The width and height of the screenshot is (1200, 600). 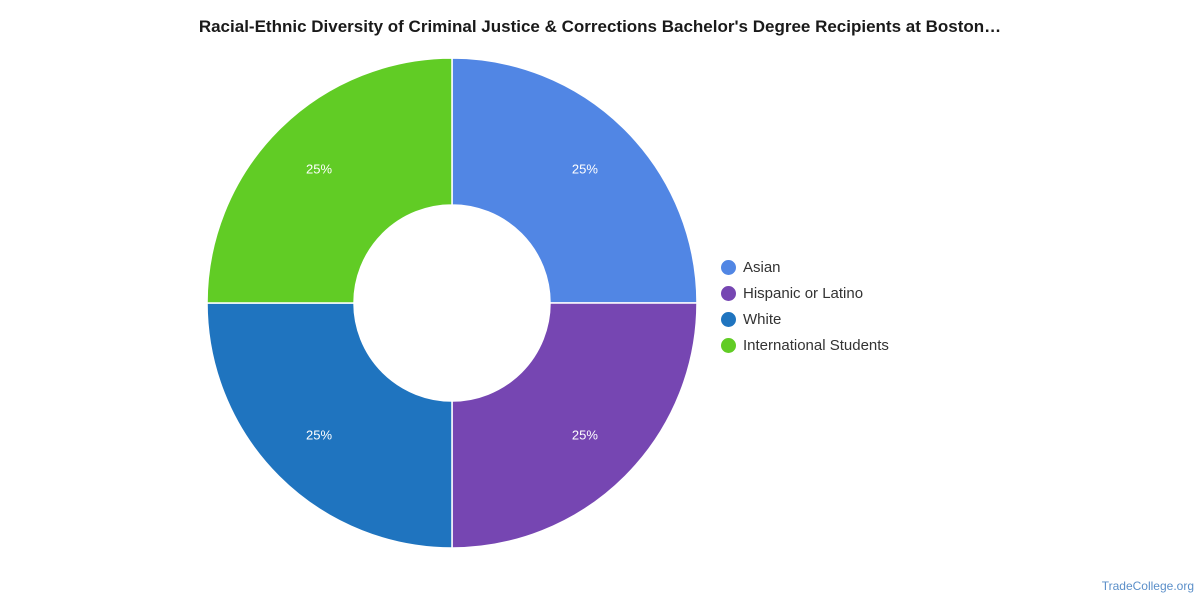 What do you see at coordinates (762, 267) in the screenshot?
I see `legend-label: Asian` at bounding box center [762, 267].